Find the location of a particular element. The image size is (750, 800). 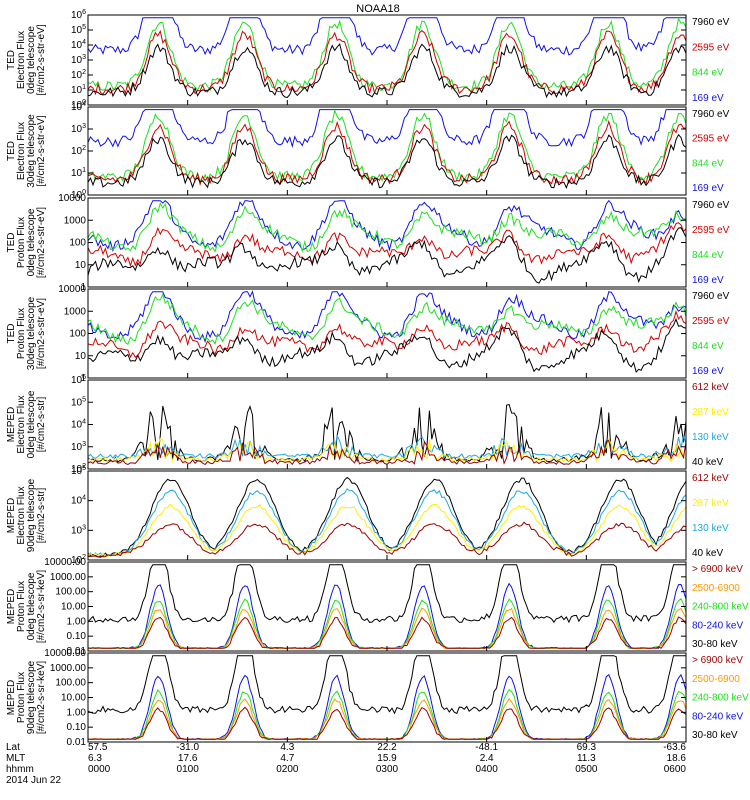

y-tick-label: 0.01 is located at coordinates (77, 742).